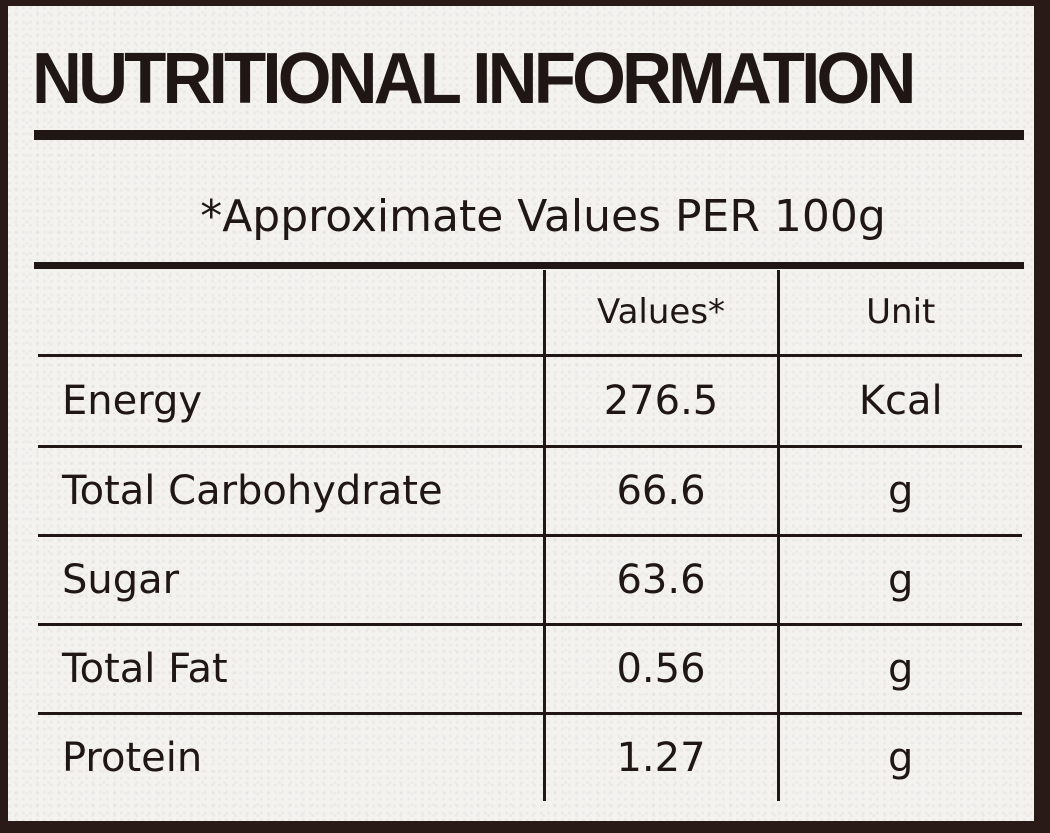 The width and height of the screenshot is (1050, 833). What do you see at coordinates (529, 265) in the screenshot?
I see `table-top-divider` at bounding box center [529, 265].